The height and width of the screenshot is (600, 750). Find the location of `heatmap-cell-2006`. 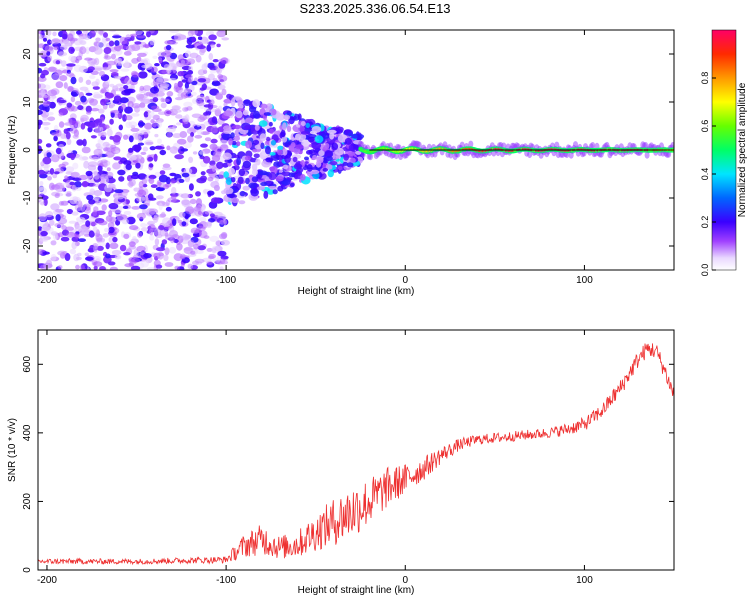

heatmap-cell-2006 is located at coordinates (352, 153).